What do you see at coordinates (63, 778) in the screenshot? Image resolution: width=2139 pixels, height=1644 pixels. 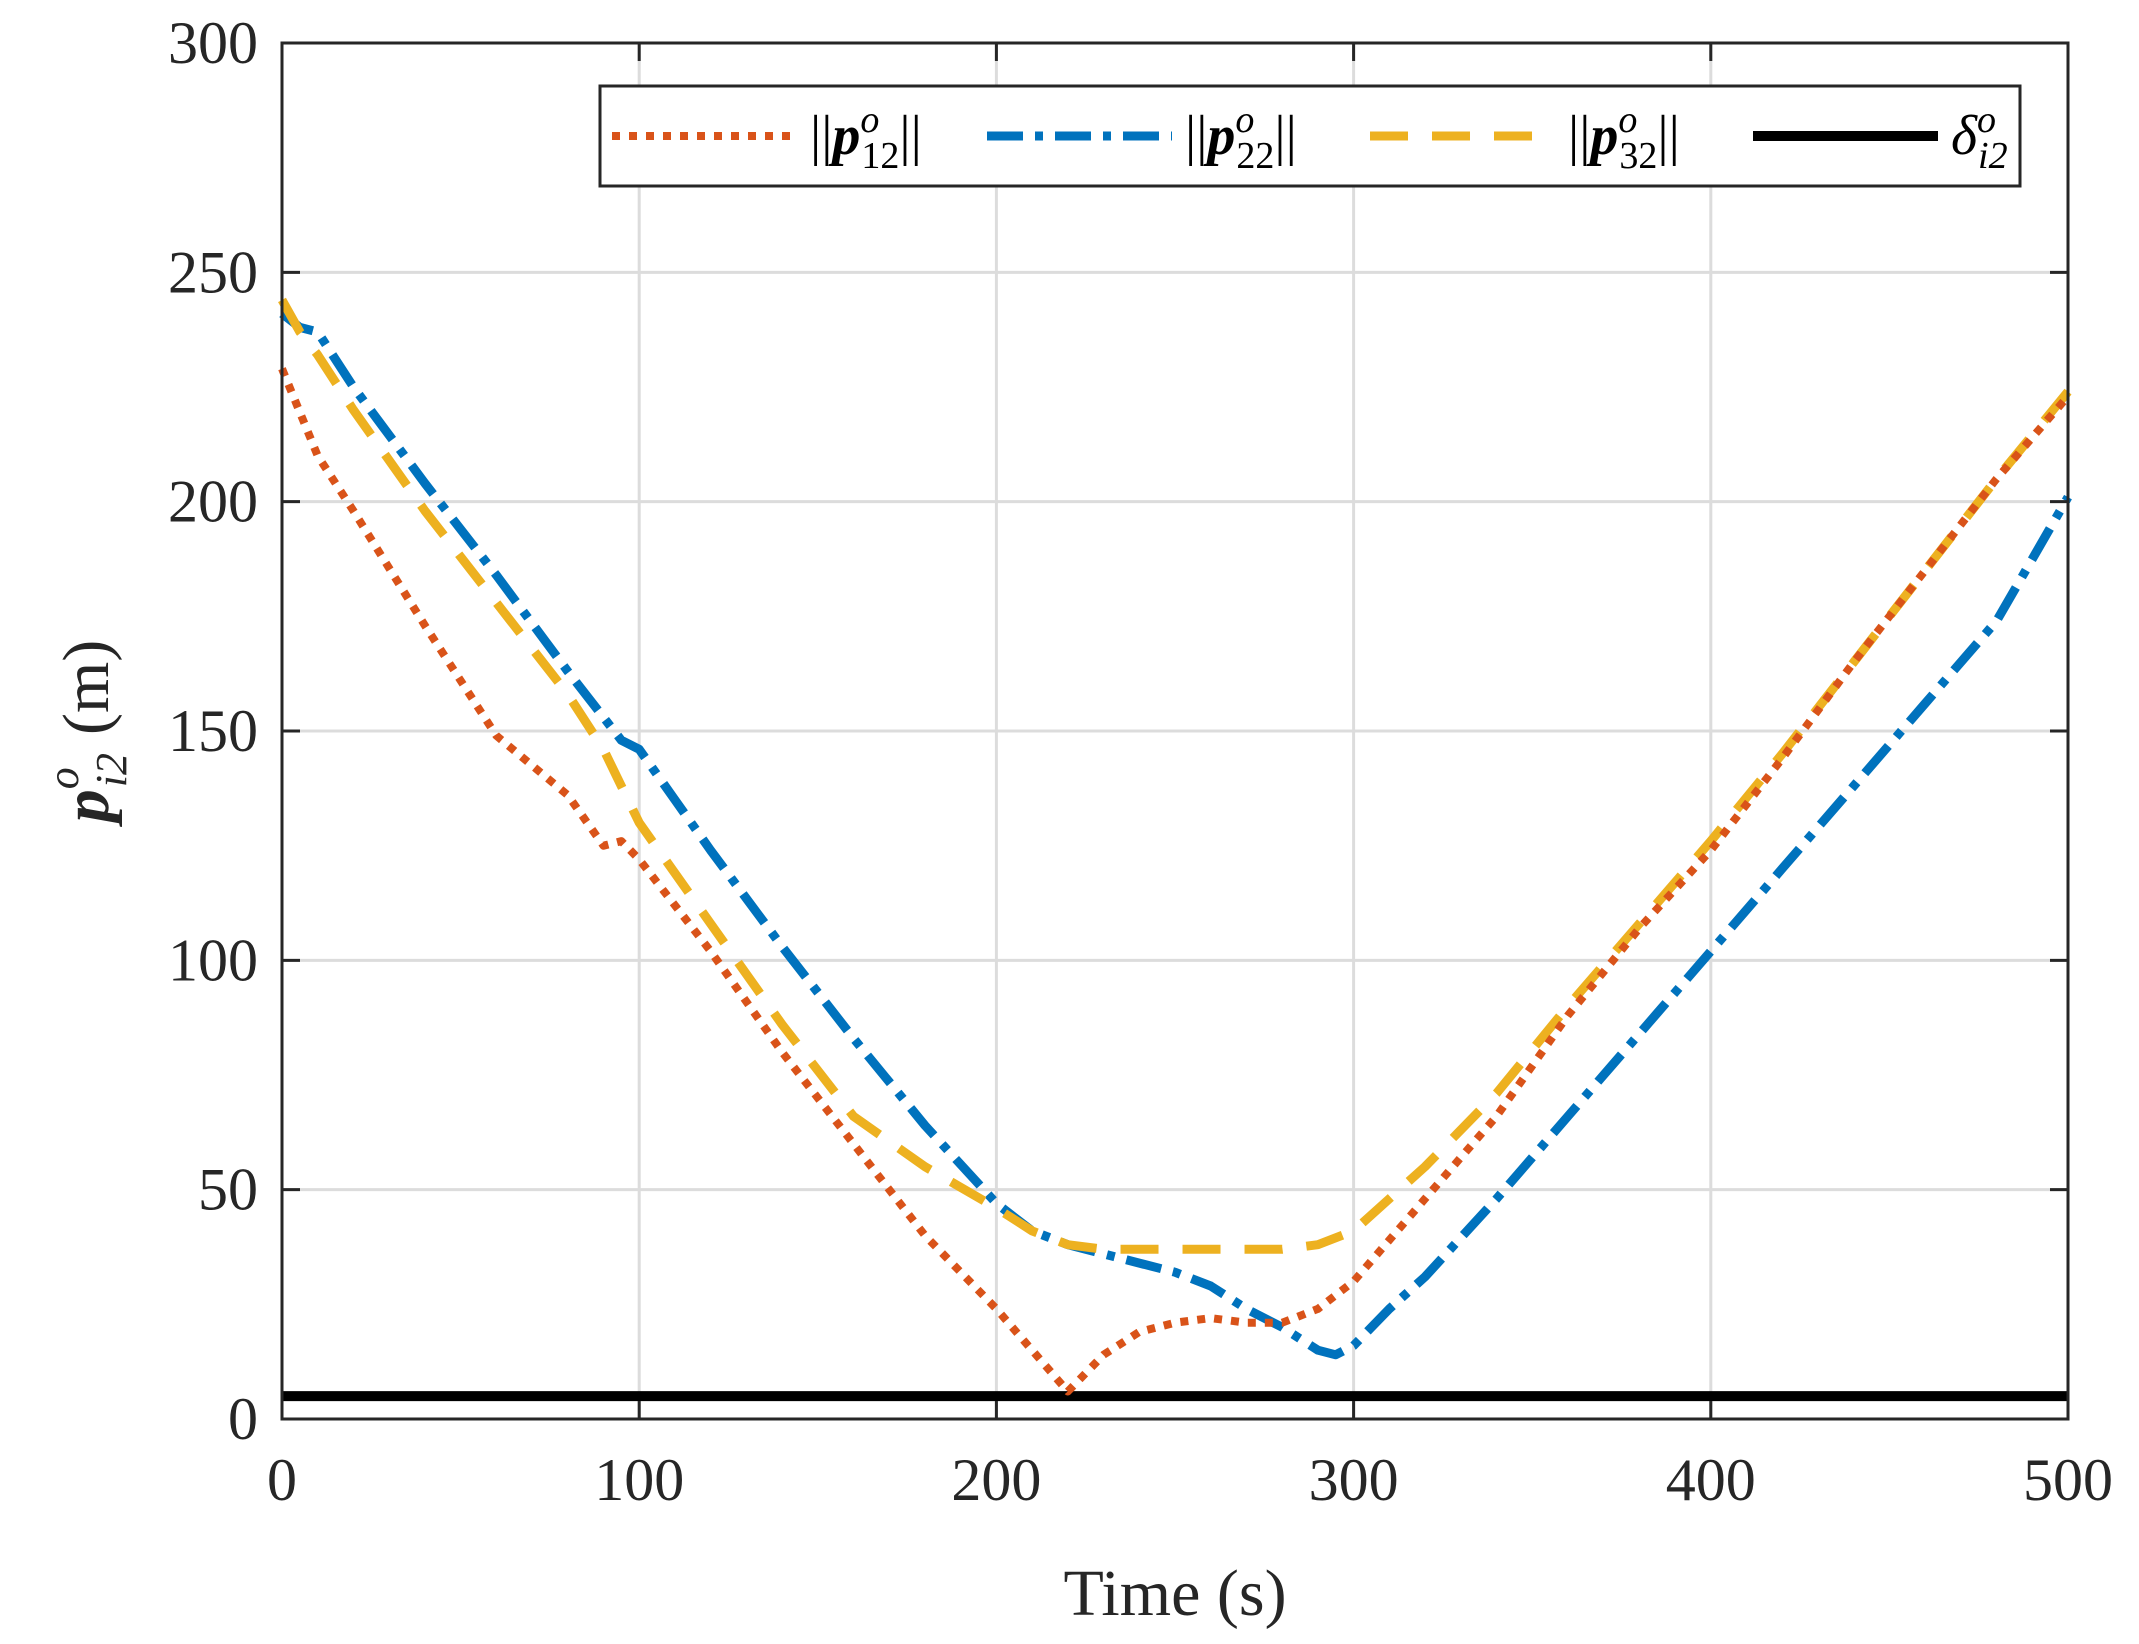 I see `y-axis-superscript: o` at bounding box center [63, 778].